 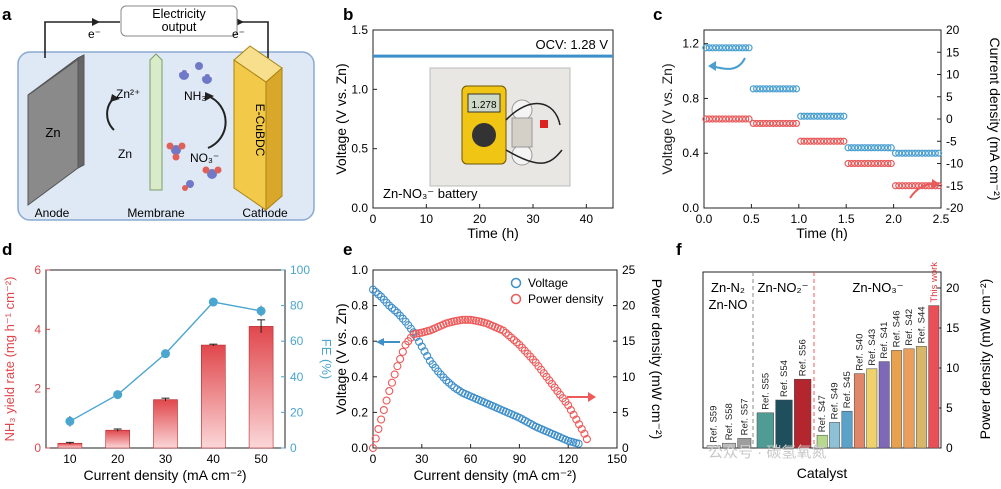 I want to click on watermark: 公众号 · 碳氢氧氮, so click(x=767, y=452).